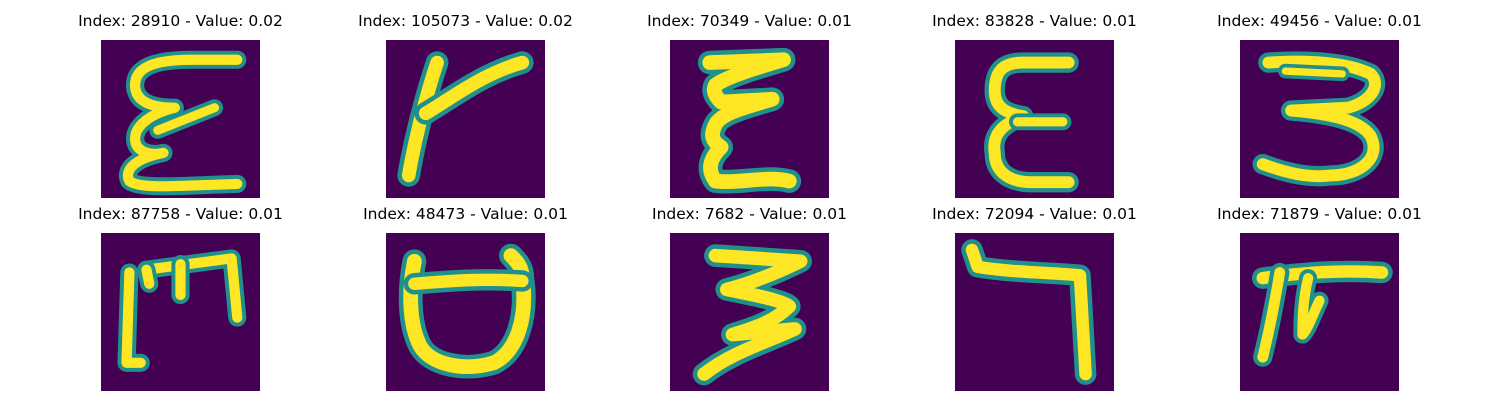 The image size is (1500, 400). I want to click on panel-28910: Index: 28910 - Value: 0.02, so click(180, 104).